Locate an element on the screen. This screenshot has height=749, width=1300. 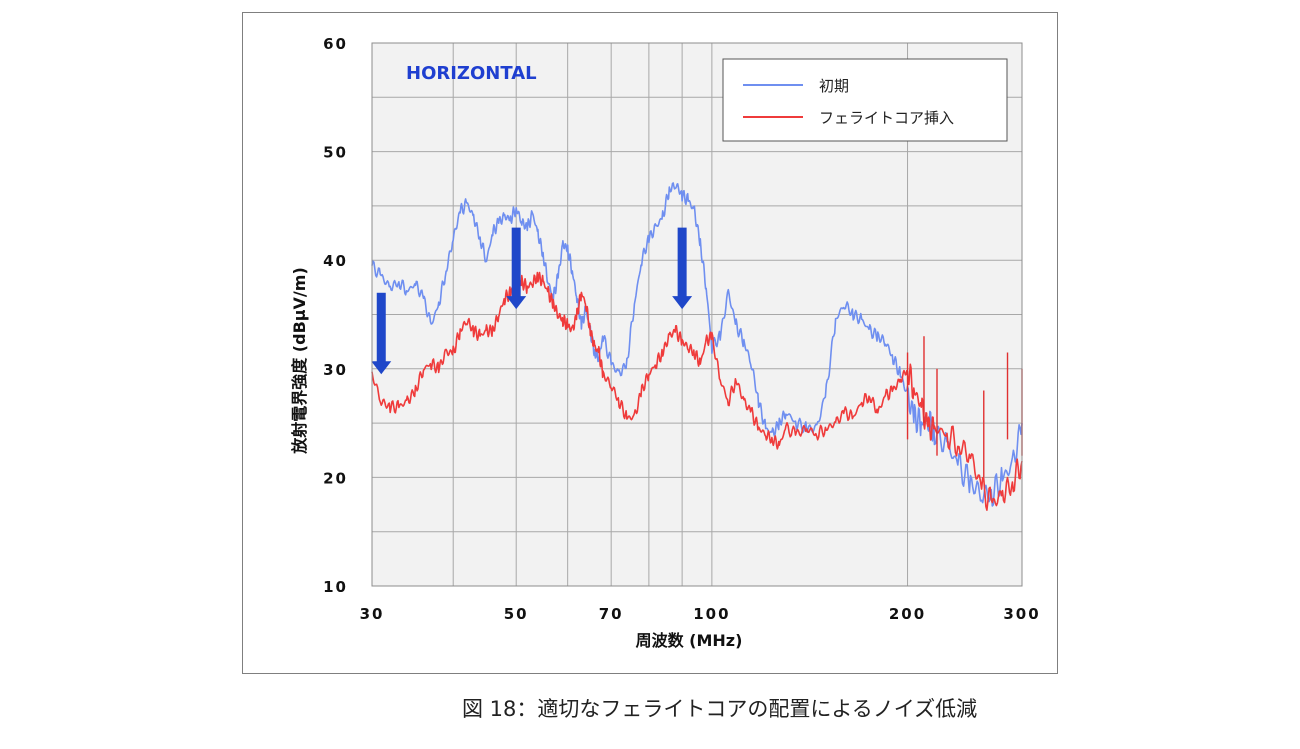
x-tick-label: 30 is located at coordinates (372, 614).